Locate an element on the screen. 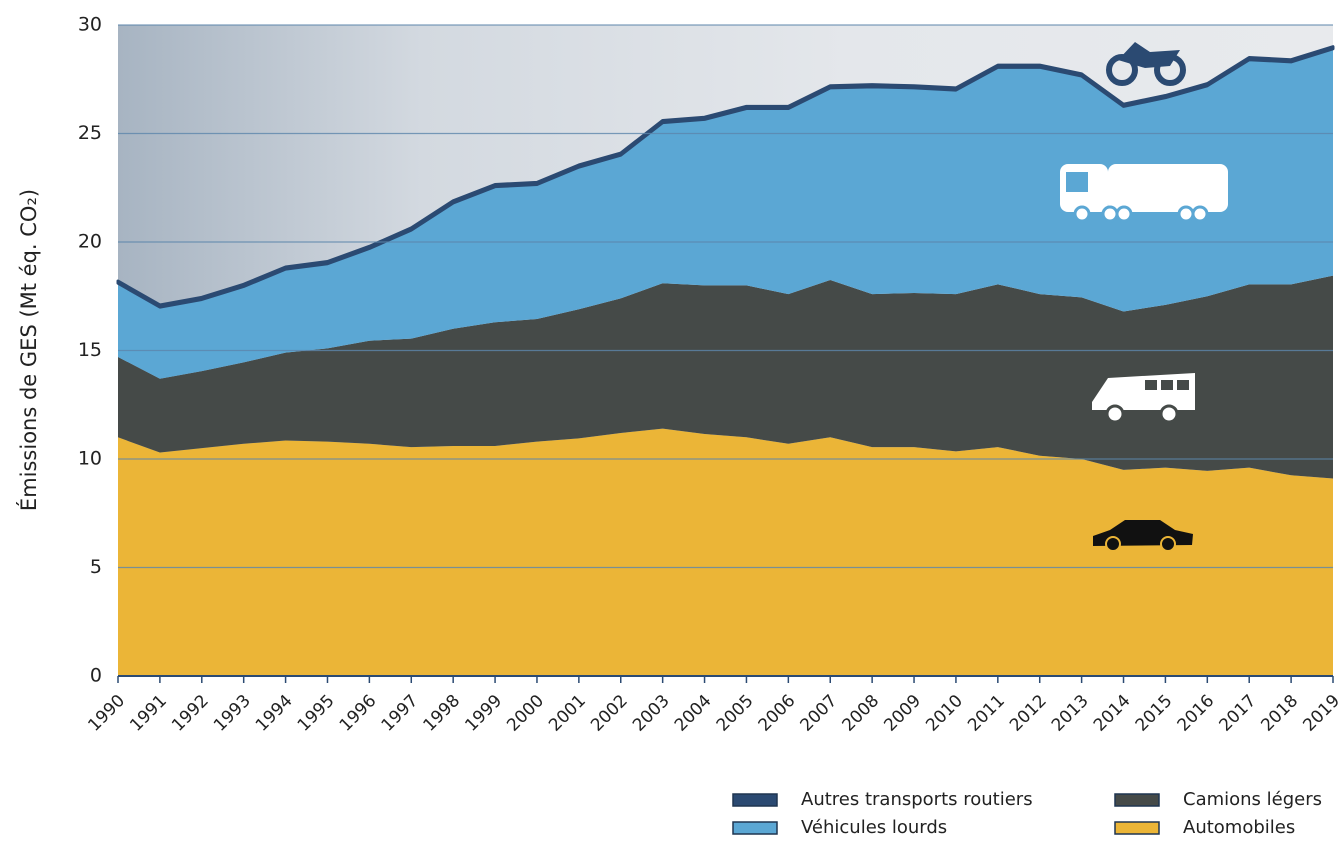 This screenshot has width=1338, height=843. x-tick-label: 2006 is located at coordinates (777, 713).